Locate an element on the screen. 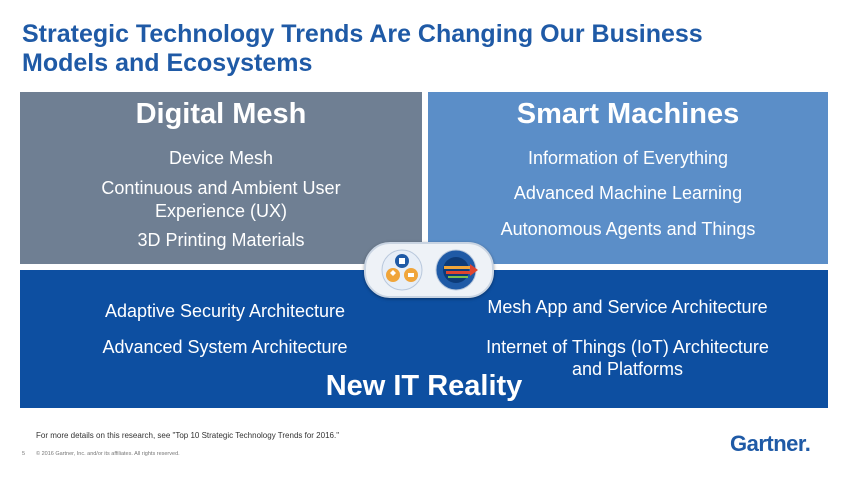  slide-title-line-2: Models and Ecosystems is located at coordinates (167, 63).